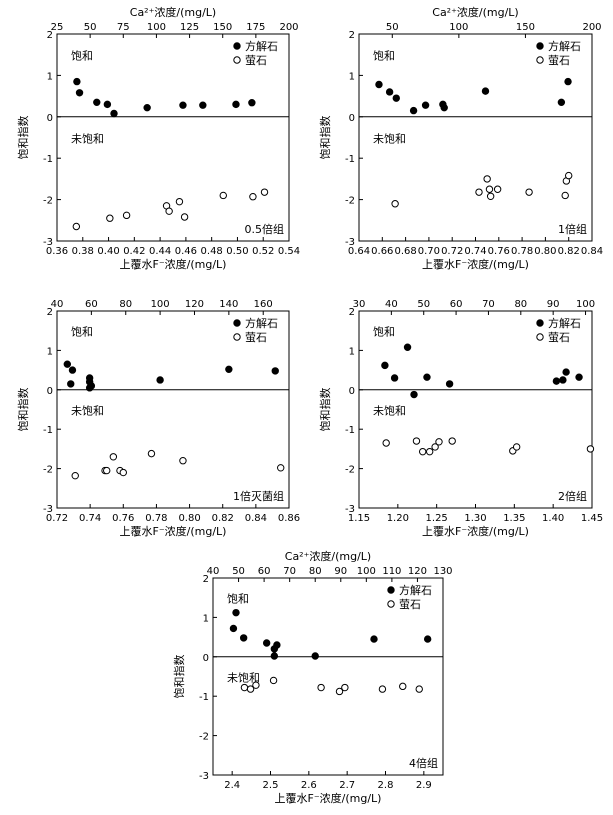 Image resolution: width=613 pixels, height=815 pixels. I want to click on x-tick-label: 0.38, so click(83, 251).